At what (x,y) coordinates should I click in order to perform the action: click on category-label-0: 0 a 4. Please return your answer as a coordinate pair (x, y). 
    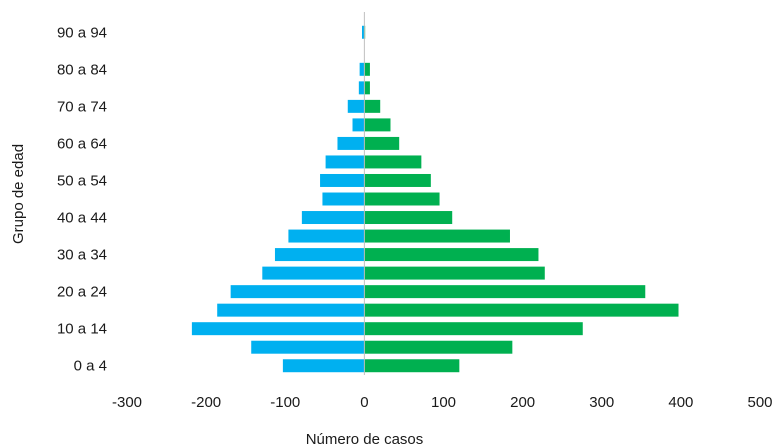
    Looking at the image, I should click on (90, 366).